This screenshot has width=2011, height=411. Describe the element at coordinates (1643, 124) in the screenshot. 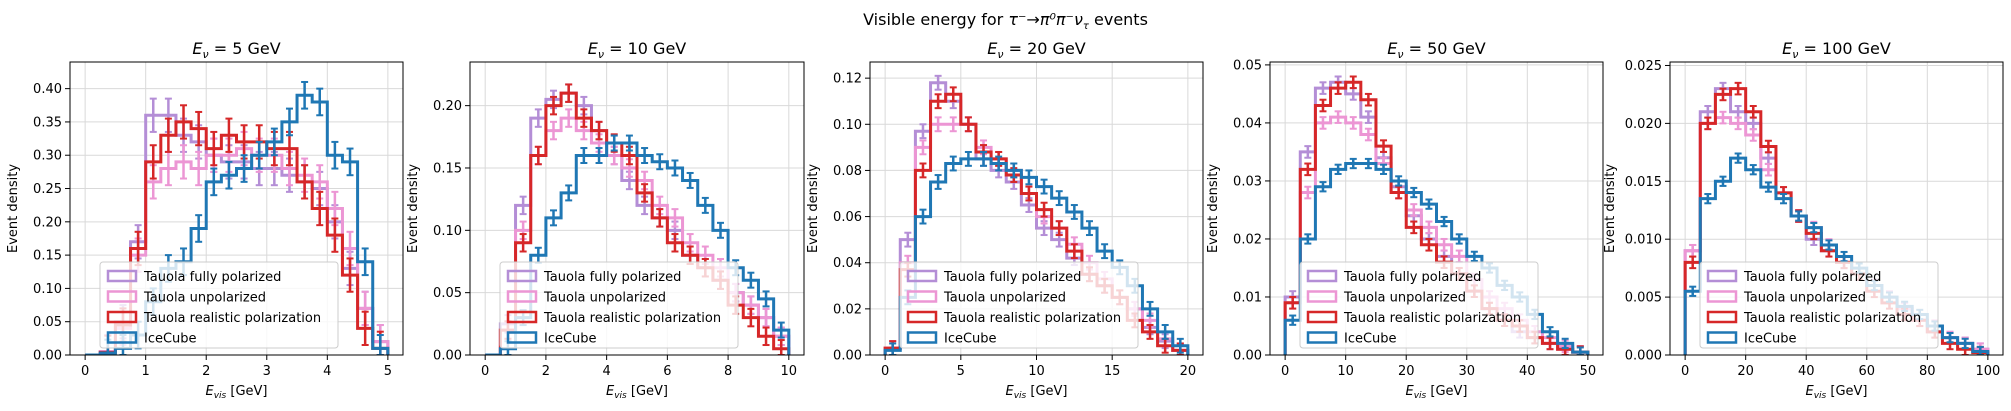

I see `y-tick-label: 0.020` at that location.